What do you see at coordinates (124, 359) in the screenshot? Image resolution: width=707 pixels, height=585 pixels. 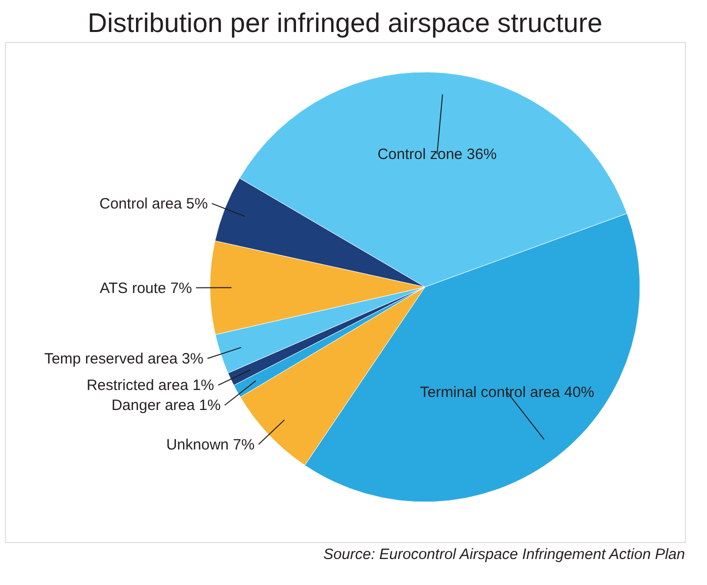 I see `slice-label: Temp reserved area 3%` at bounding box center [124, 359].